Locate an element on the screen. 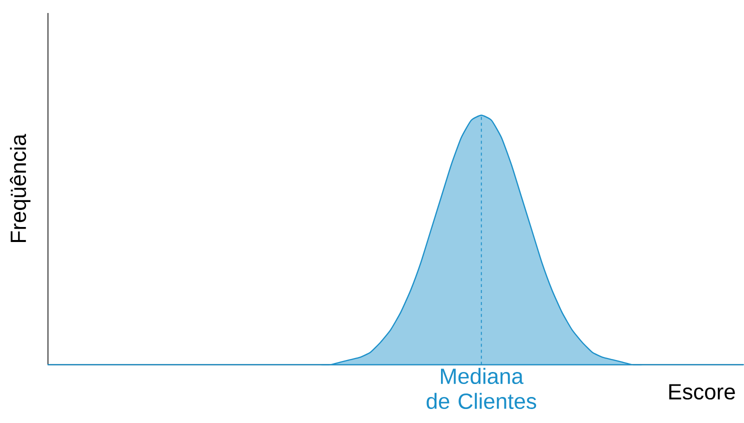 This screenshot has height=423, width=744. text: Mediana de Clientes is located at coordinates (481, 389).